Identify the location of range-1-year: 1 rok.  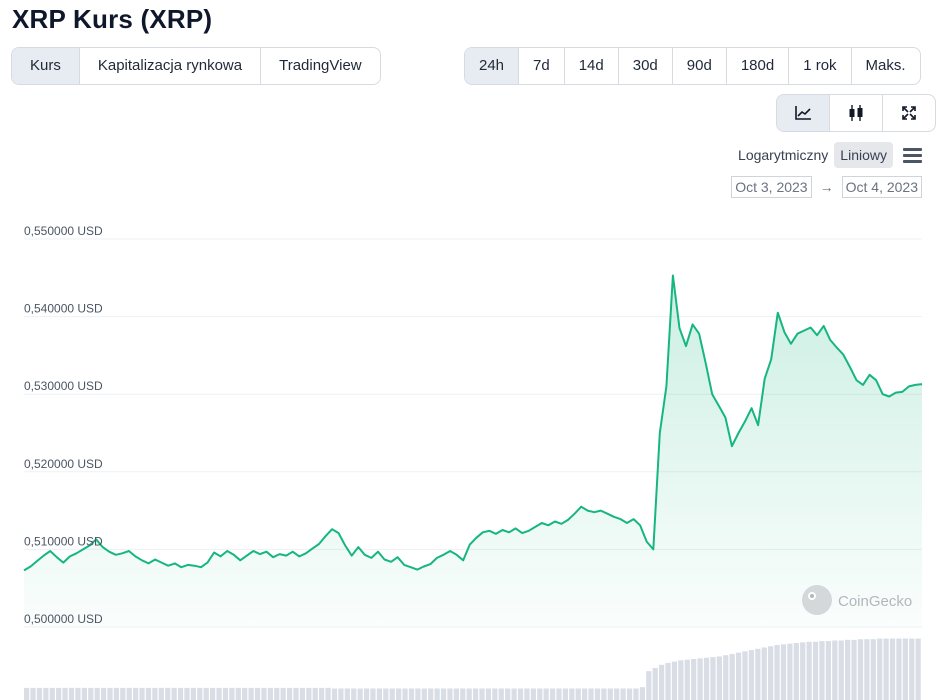
(819, 66).